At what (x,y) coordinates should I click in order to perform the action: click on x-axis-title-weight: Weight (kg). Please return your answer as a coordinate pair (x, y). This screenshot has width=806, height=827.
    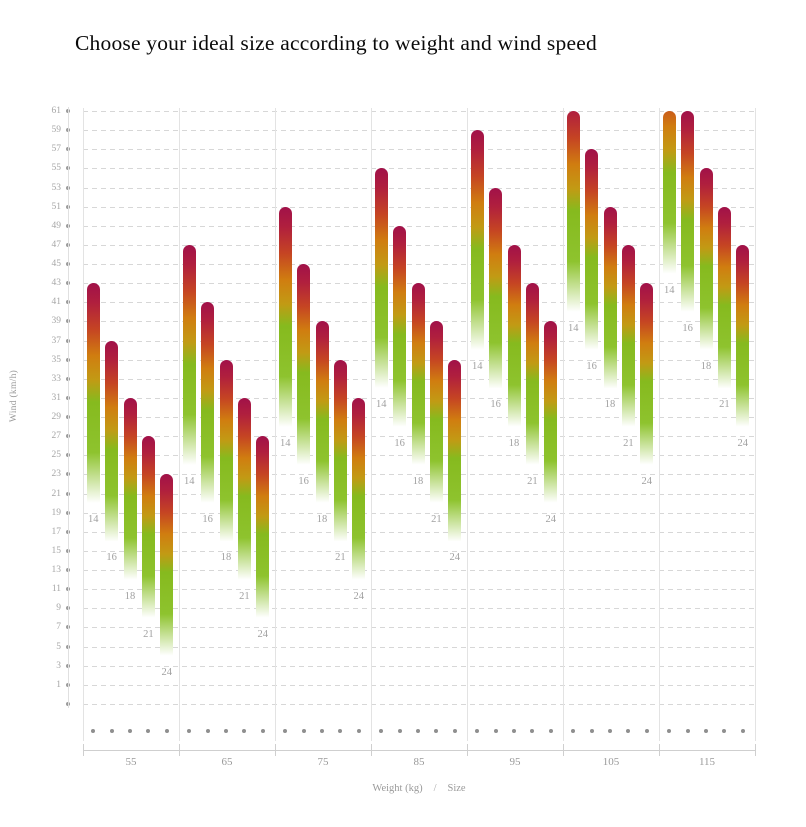
    Looking at the image, I should click on (397, 788).